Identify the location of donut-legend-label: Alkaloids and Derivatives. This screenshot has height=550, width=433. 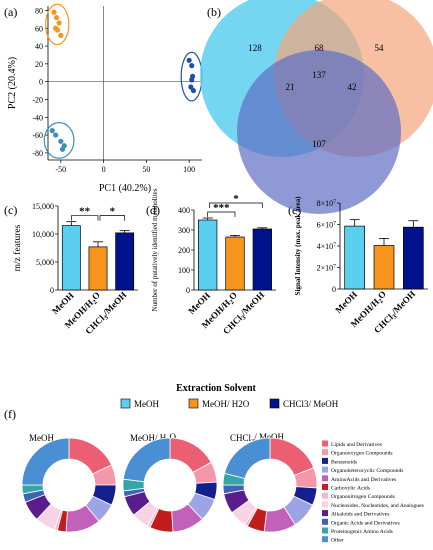
(360, 515).